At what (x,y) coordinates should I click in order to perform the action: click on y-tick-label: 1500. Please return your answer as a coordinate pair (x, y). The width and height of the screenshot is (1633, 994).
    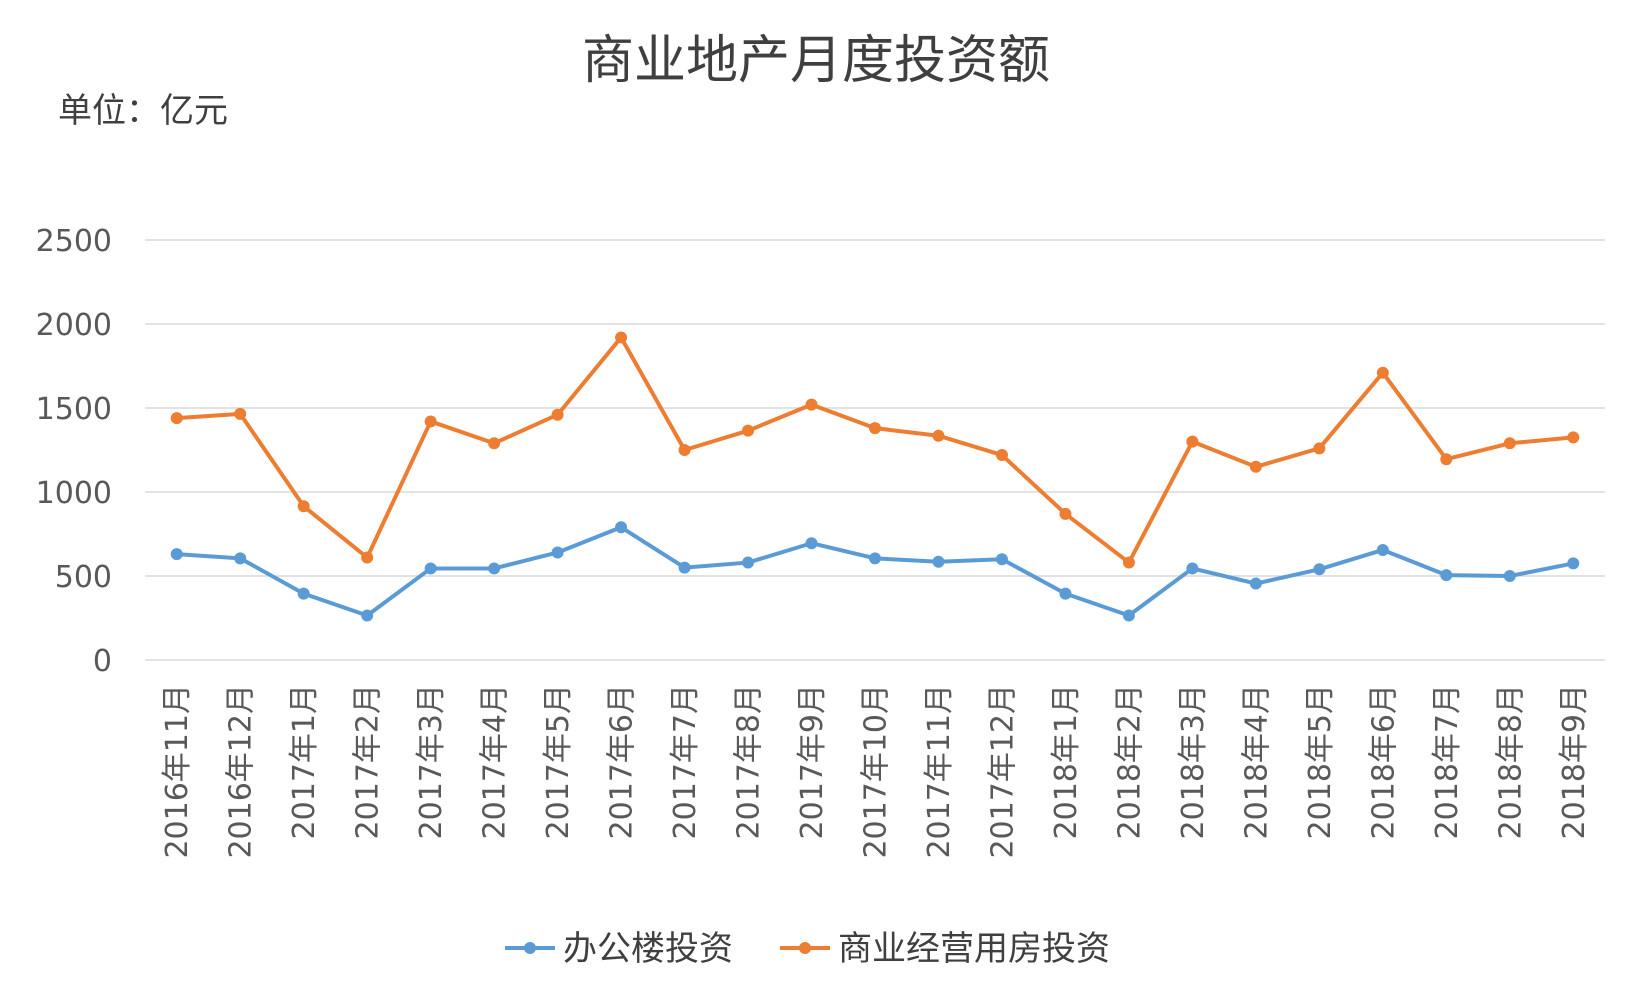
    Looking at the image, I should click on (74, 409).